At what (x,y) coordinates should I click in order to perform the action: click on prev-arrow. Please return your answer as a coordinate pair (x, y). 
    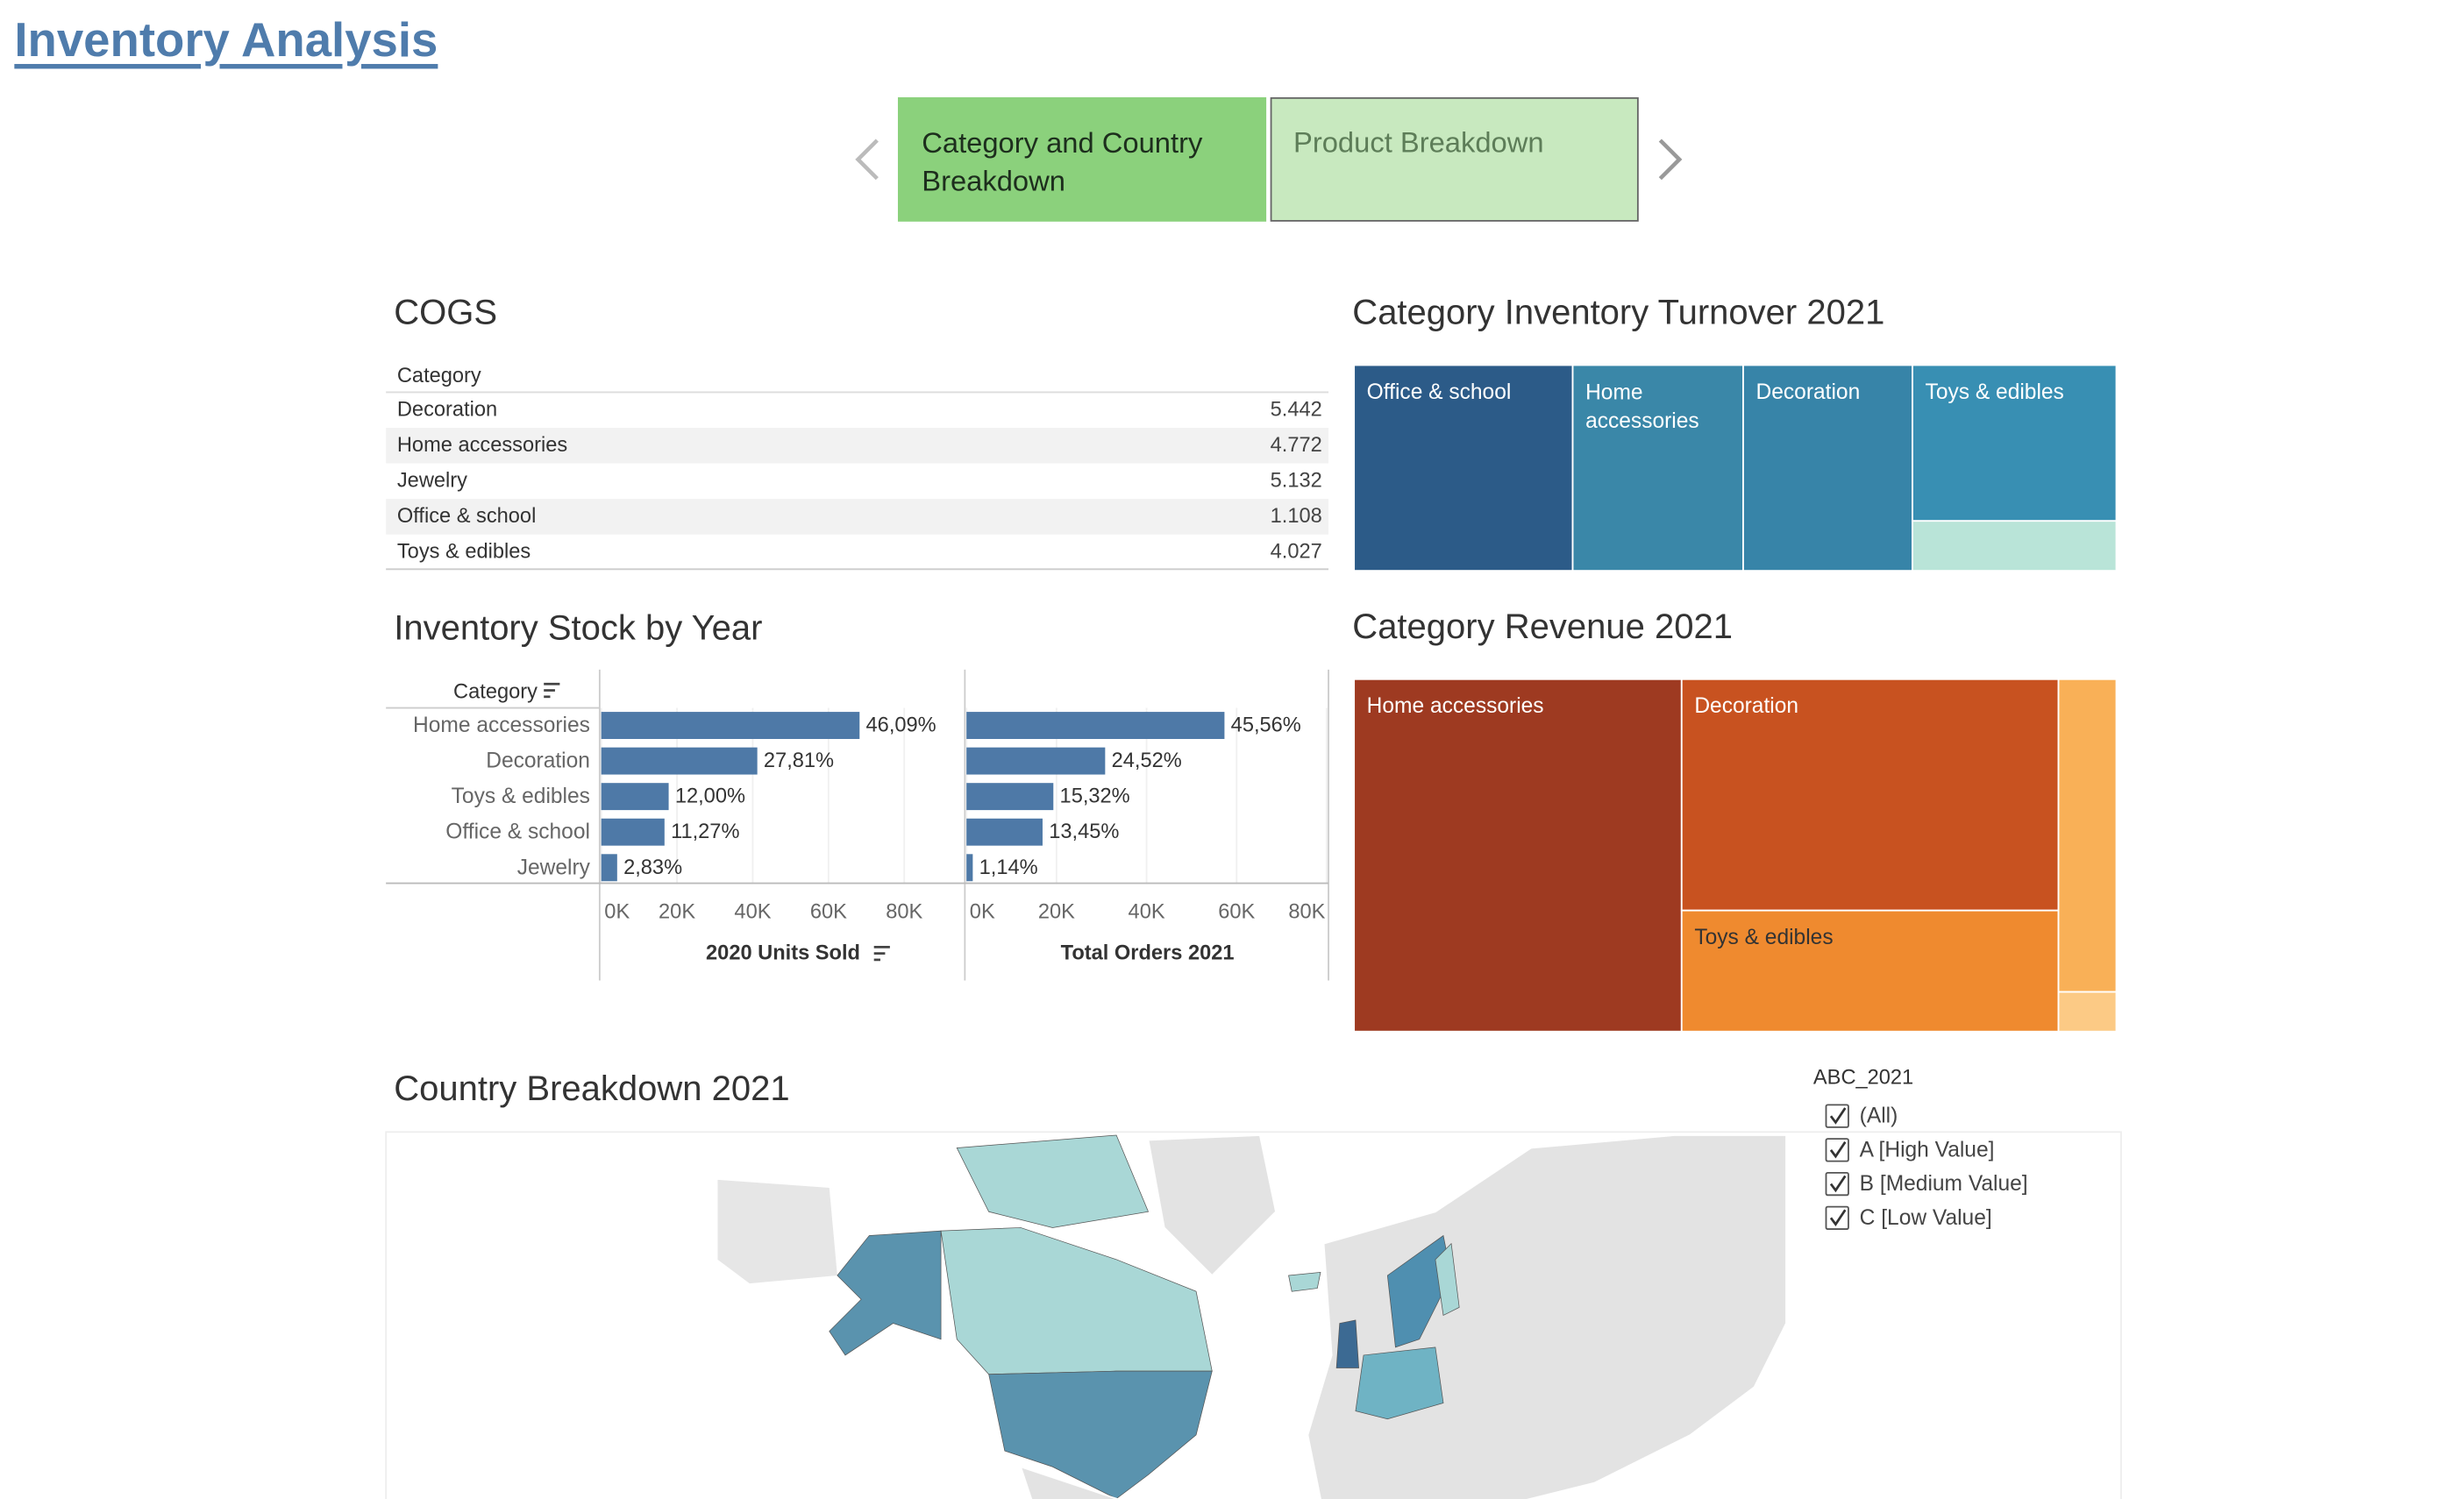
    Looking at the image, I should click on (867, 160).